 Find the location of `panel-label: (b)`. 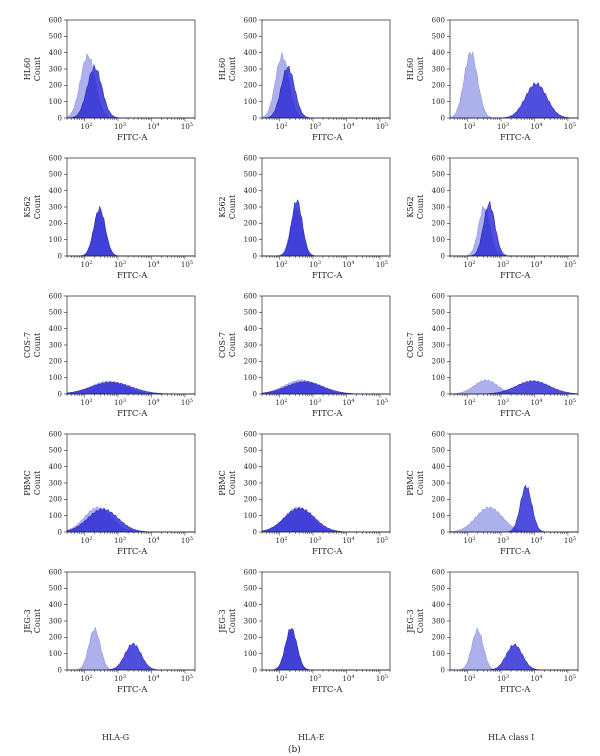

panel-label: (b) is located at coordinates (294, 749).